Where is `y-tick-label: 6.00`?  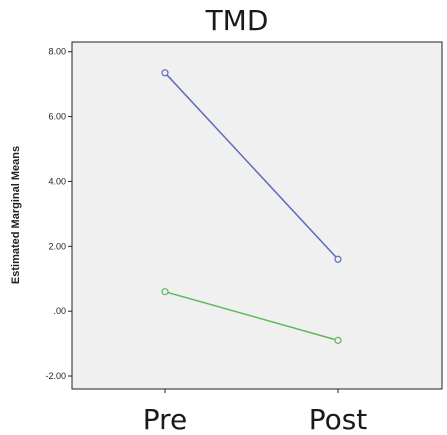 y-tick-label: 6.00 is located at coordinates (57, 117).